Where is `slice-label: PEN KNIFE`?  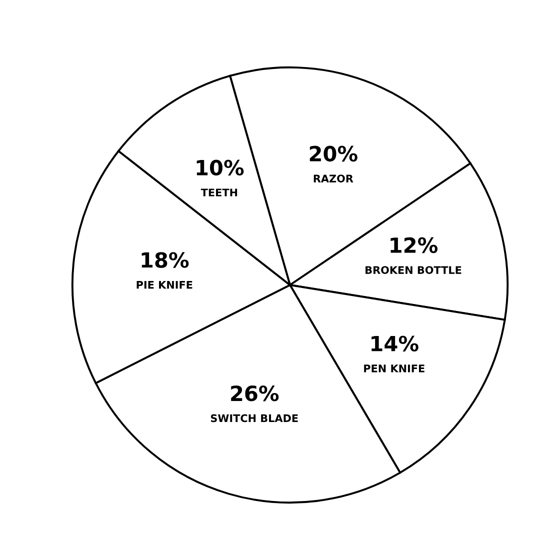 slice-label: PEN KNIFE is located at coordinates (394, 368).